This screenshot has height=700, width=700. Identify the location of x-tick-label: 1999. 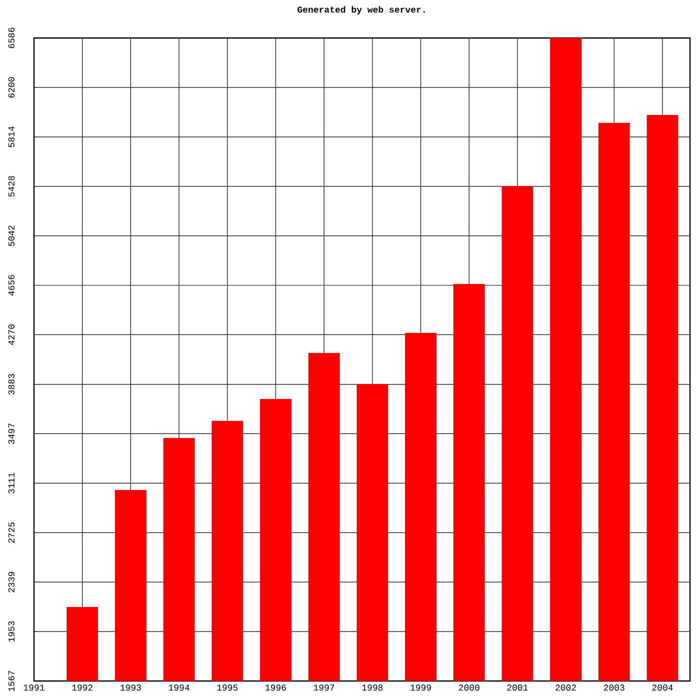
(420, 687).